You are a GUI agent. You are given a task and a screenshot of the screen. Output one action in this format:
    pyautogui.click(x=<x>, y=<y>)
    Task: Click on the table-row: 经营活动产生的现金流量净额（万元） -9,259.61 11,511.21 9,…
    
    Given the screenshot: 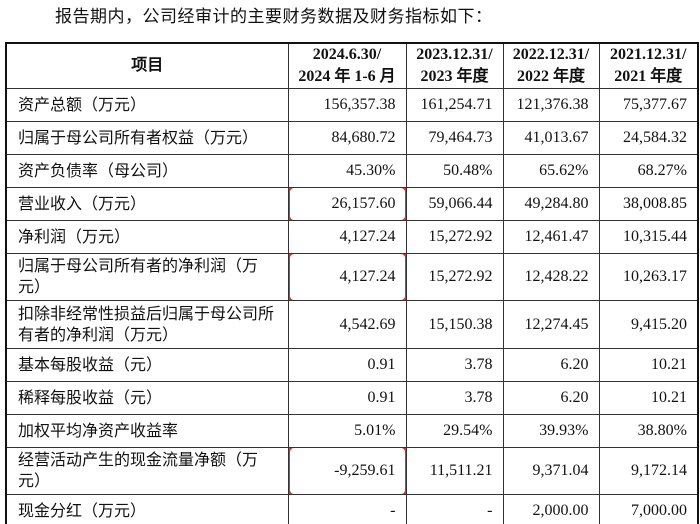 What is the action you would take?
    pyautogui.click(x=352, y=471)
    